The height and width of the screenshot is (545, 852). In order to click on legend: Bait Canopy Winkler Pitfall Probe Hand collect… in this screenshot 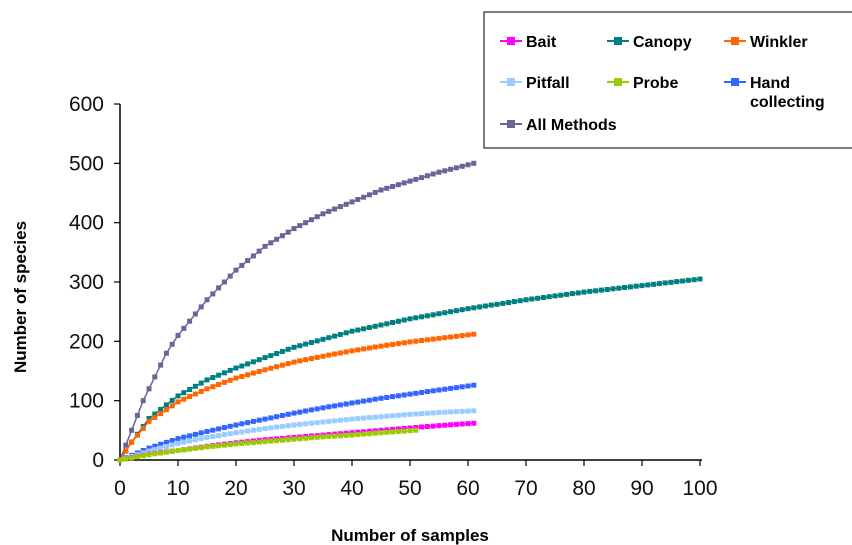, I will do `click(667, 80)`.